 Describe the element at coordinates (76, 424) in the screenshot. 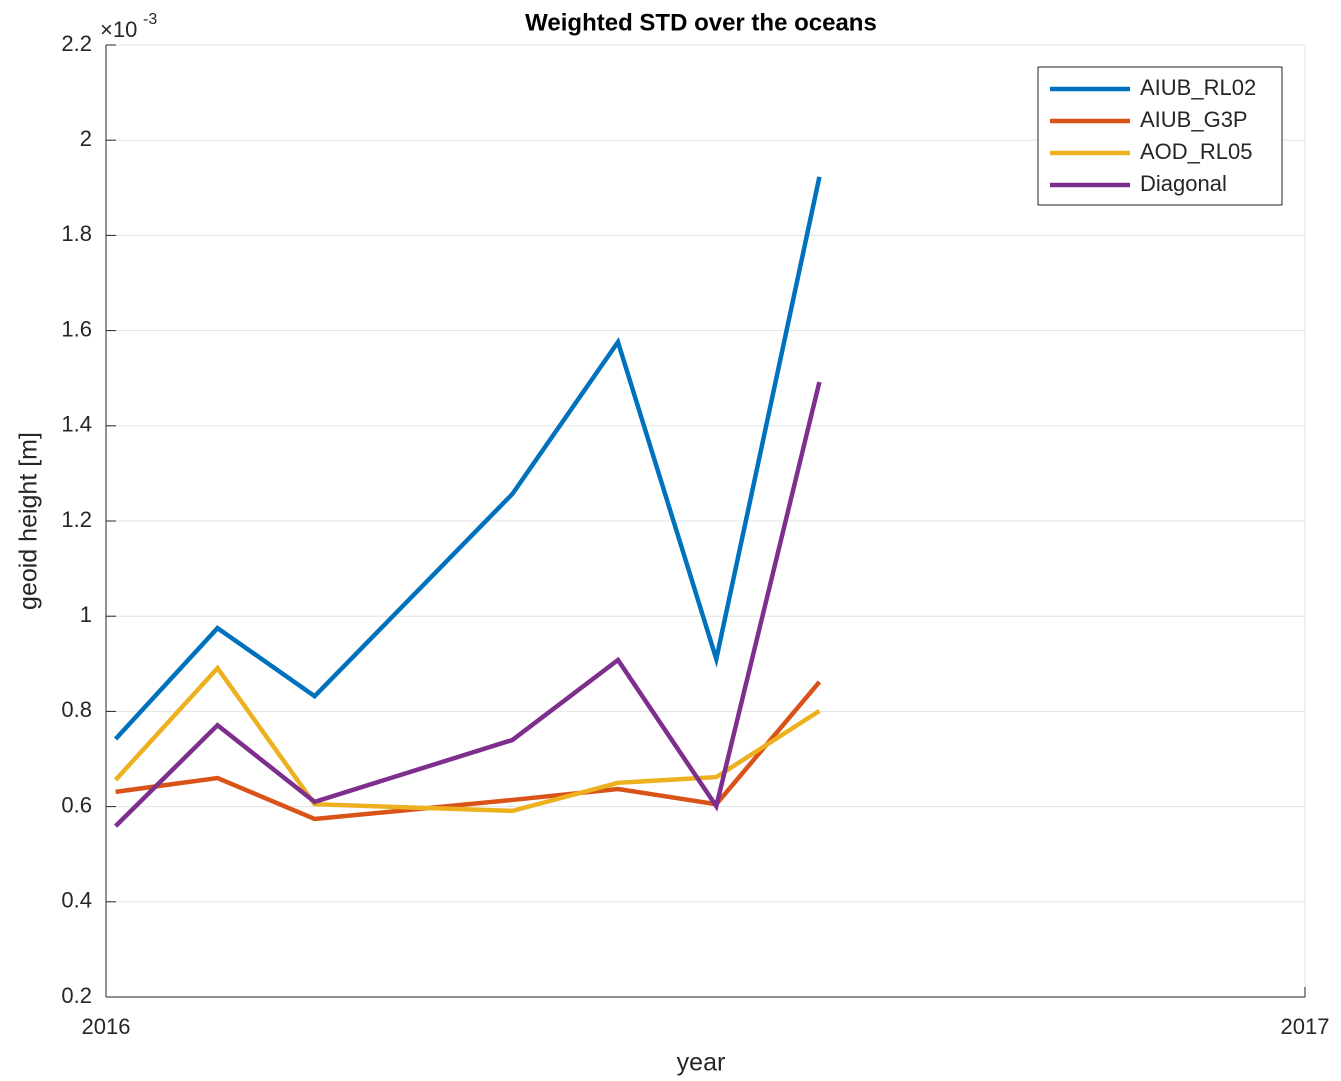

I see `y-tick-label: 1.4` at that location.